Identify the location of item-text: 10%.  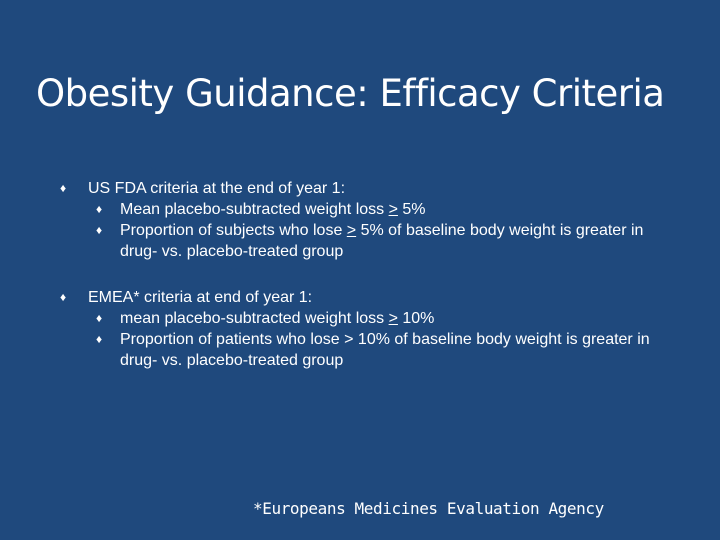
(416, 318).